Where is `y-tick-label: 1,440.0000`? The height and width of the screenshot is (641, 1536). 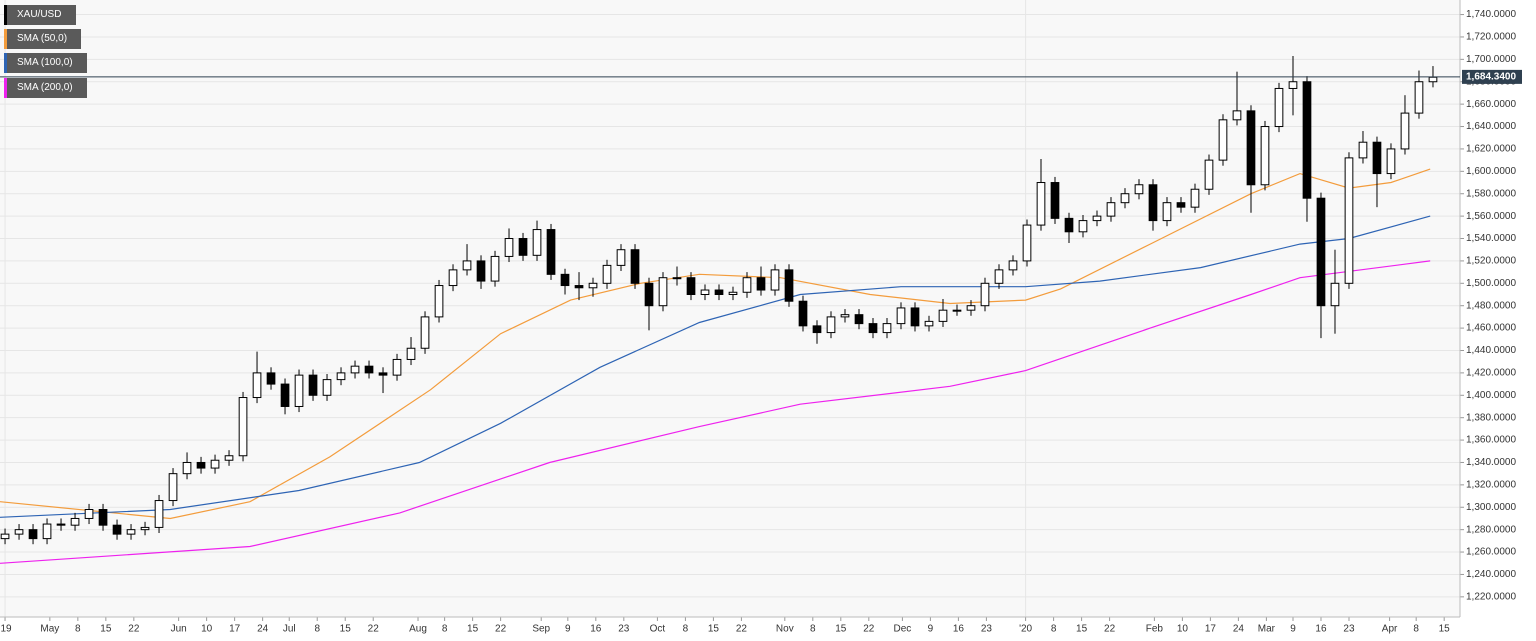
y-tick-label: 1,440.0000 is located at coordinates (1491, 350).